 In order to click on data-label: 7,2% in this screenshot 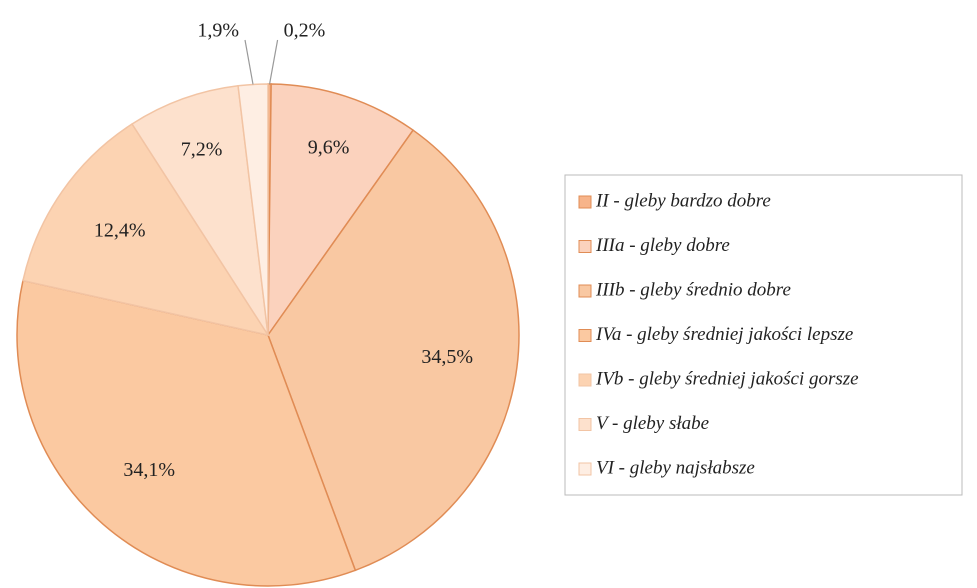, I will do `click(202, 149)`.